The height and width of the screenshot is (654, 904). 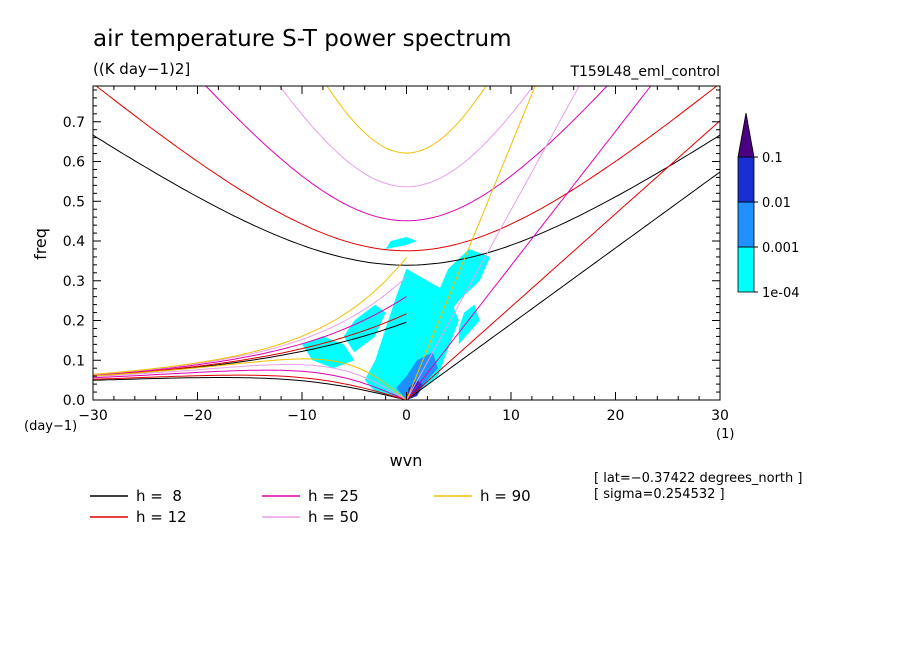 What do you see at coordinates (74, 123) in the screenshot?
I see `y-tick-label: 0.7` at bounding box center [74, 123].